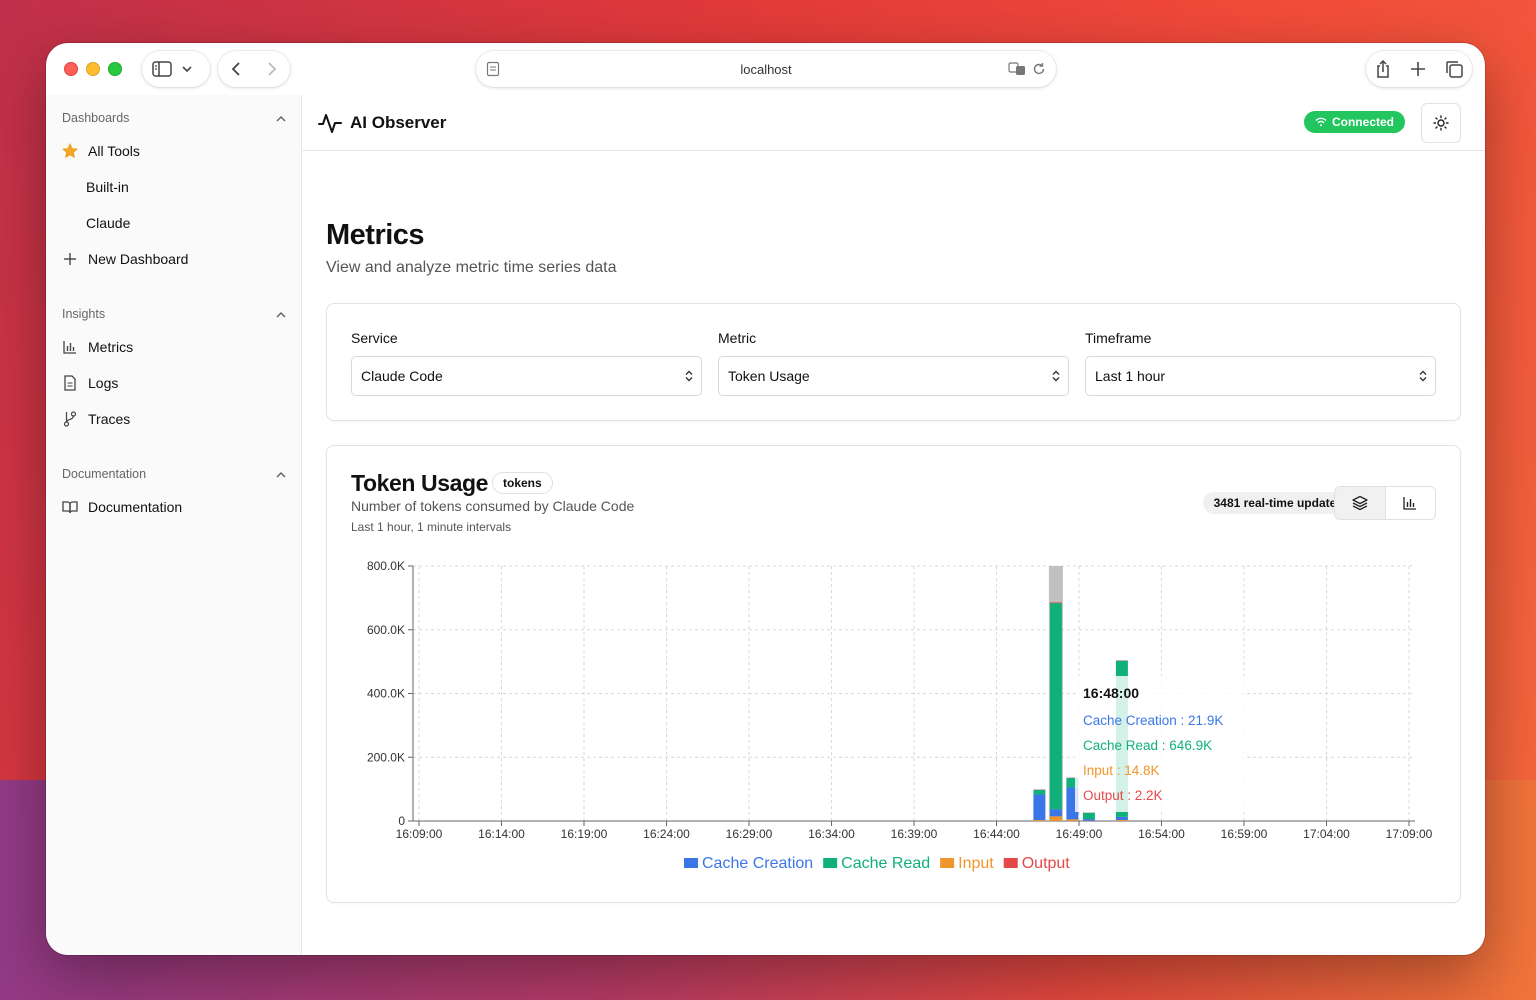  Describe the element at coordinates (522, 483) in the screenshot. I see `unit-badge: tokens` at that location.